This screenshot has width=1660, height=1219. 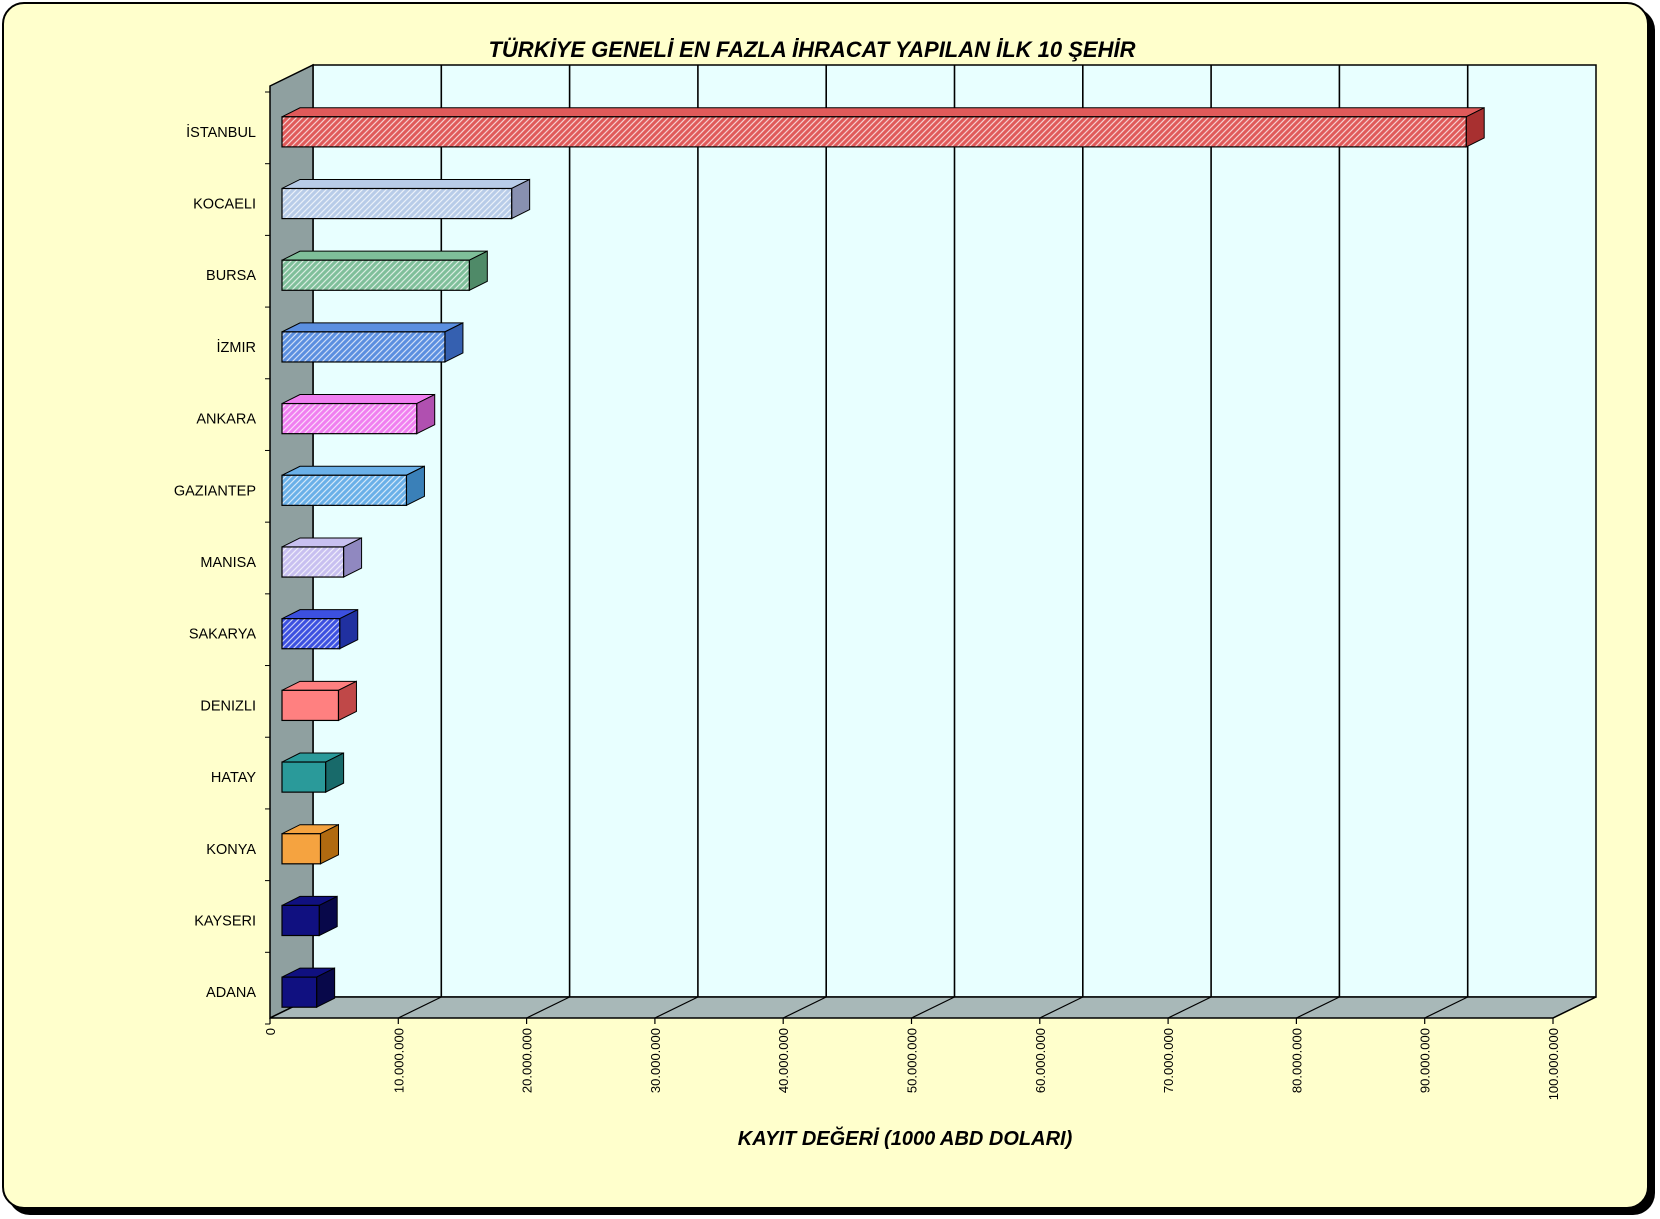 I want to click on x-tick-label: 60.000.000, so click(x=1040, y=1060).